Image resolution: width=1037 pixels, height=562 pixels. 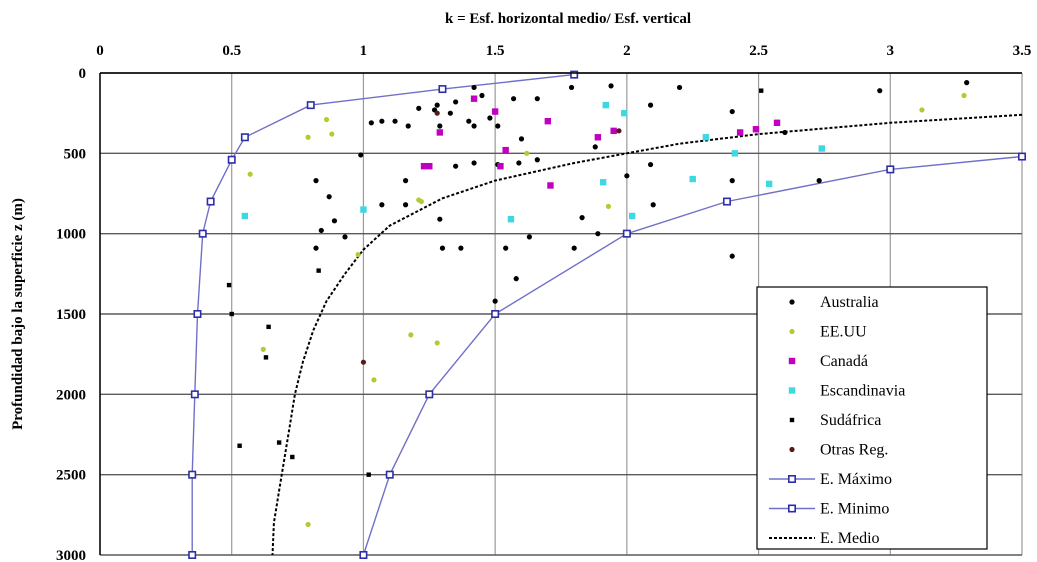 I want to click on legend-label: E. Minimo, so click(x=854, y=509).